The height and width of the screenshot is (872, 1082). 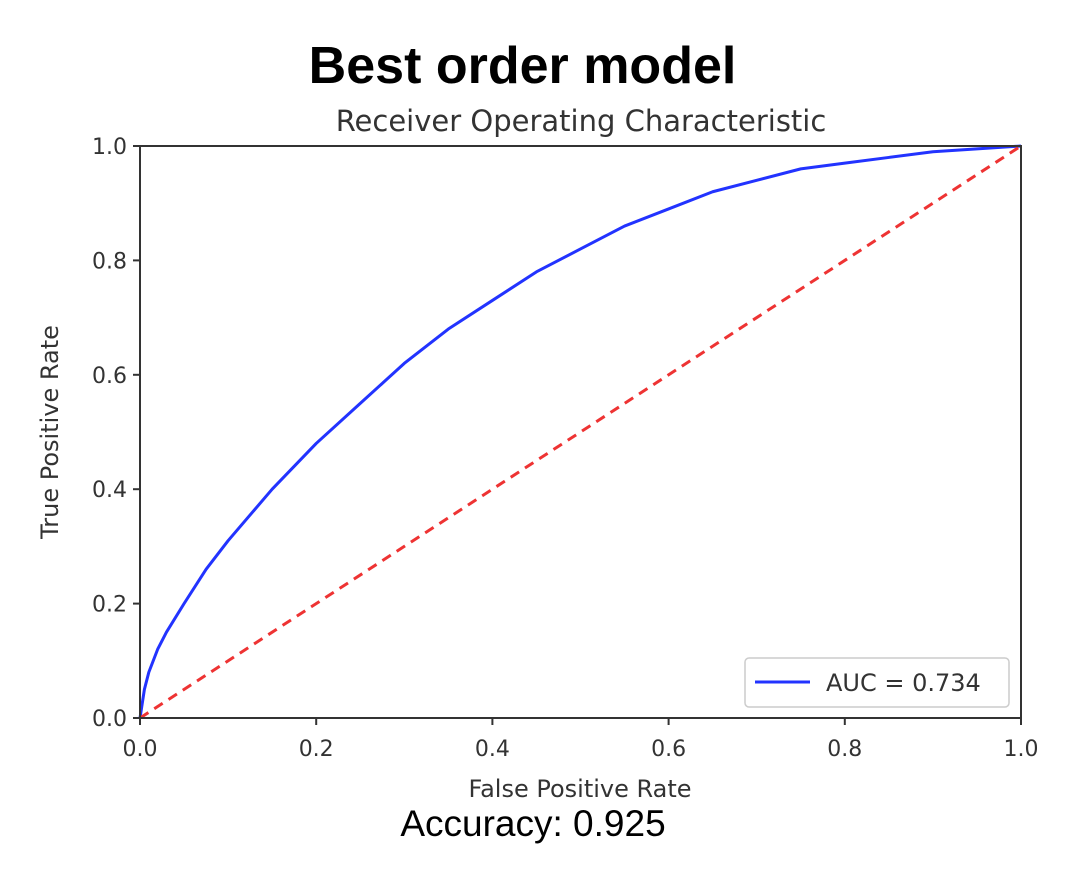 I want to click on accuracy-label: Accuracy: 0.925, so click(x=533, y=823).